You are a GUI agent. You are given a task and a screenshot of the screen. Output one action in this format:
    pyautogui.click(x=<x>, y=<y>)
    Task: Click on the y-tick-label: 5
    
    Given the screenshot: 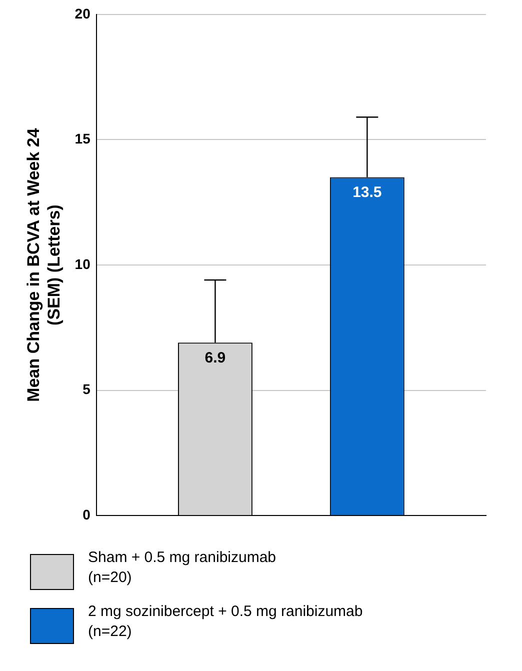 What is the action you would take?
    pyautogui.click(x=86, y=389)
    